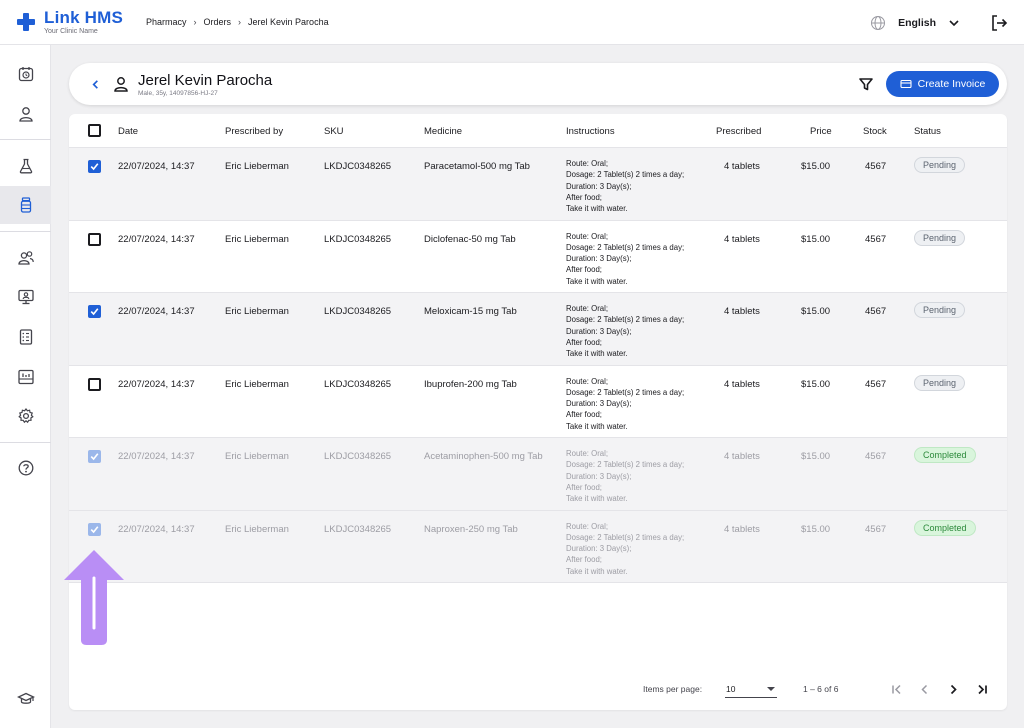 Image resolution: width=1024 pixels, height=728 pixels. Describe the element at coordinates (25, 74) in the screenshot. I see `calendar-icon` at that location.